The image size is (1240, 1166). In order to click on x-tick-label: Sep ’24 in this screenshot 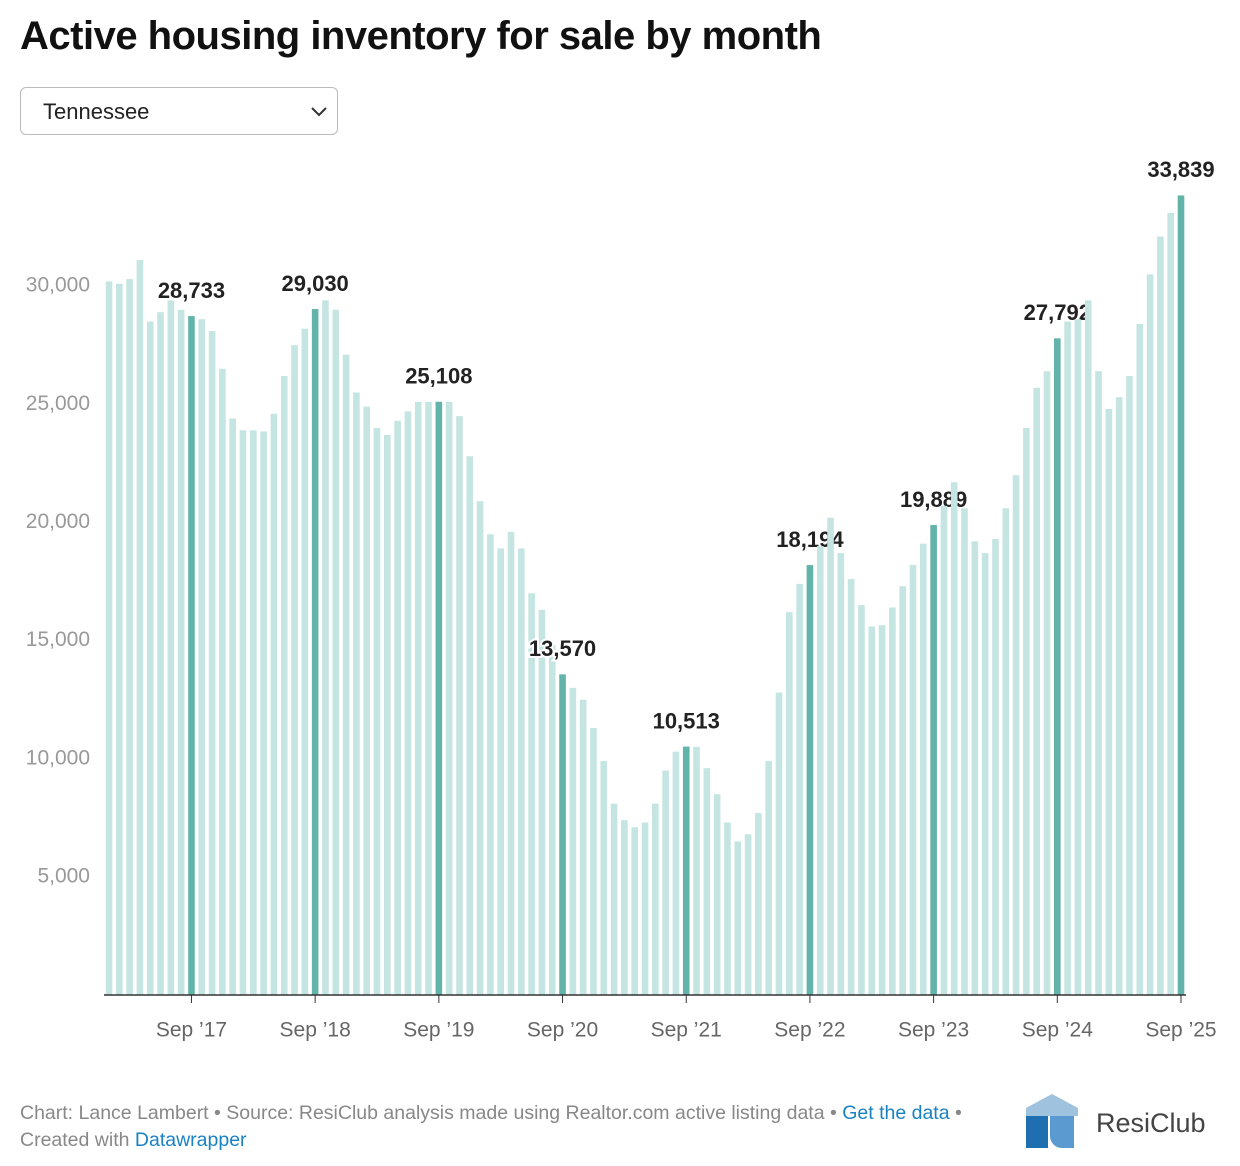, I will do `click(1058, 1030)`.